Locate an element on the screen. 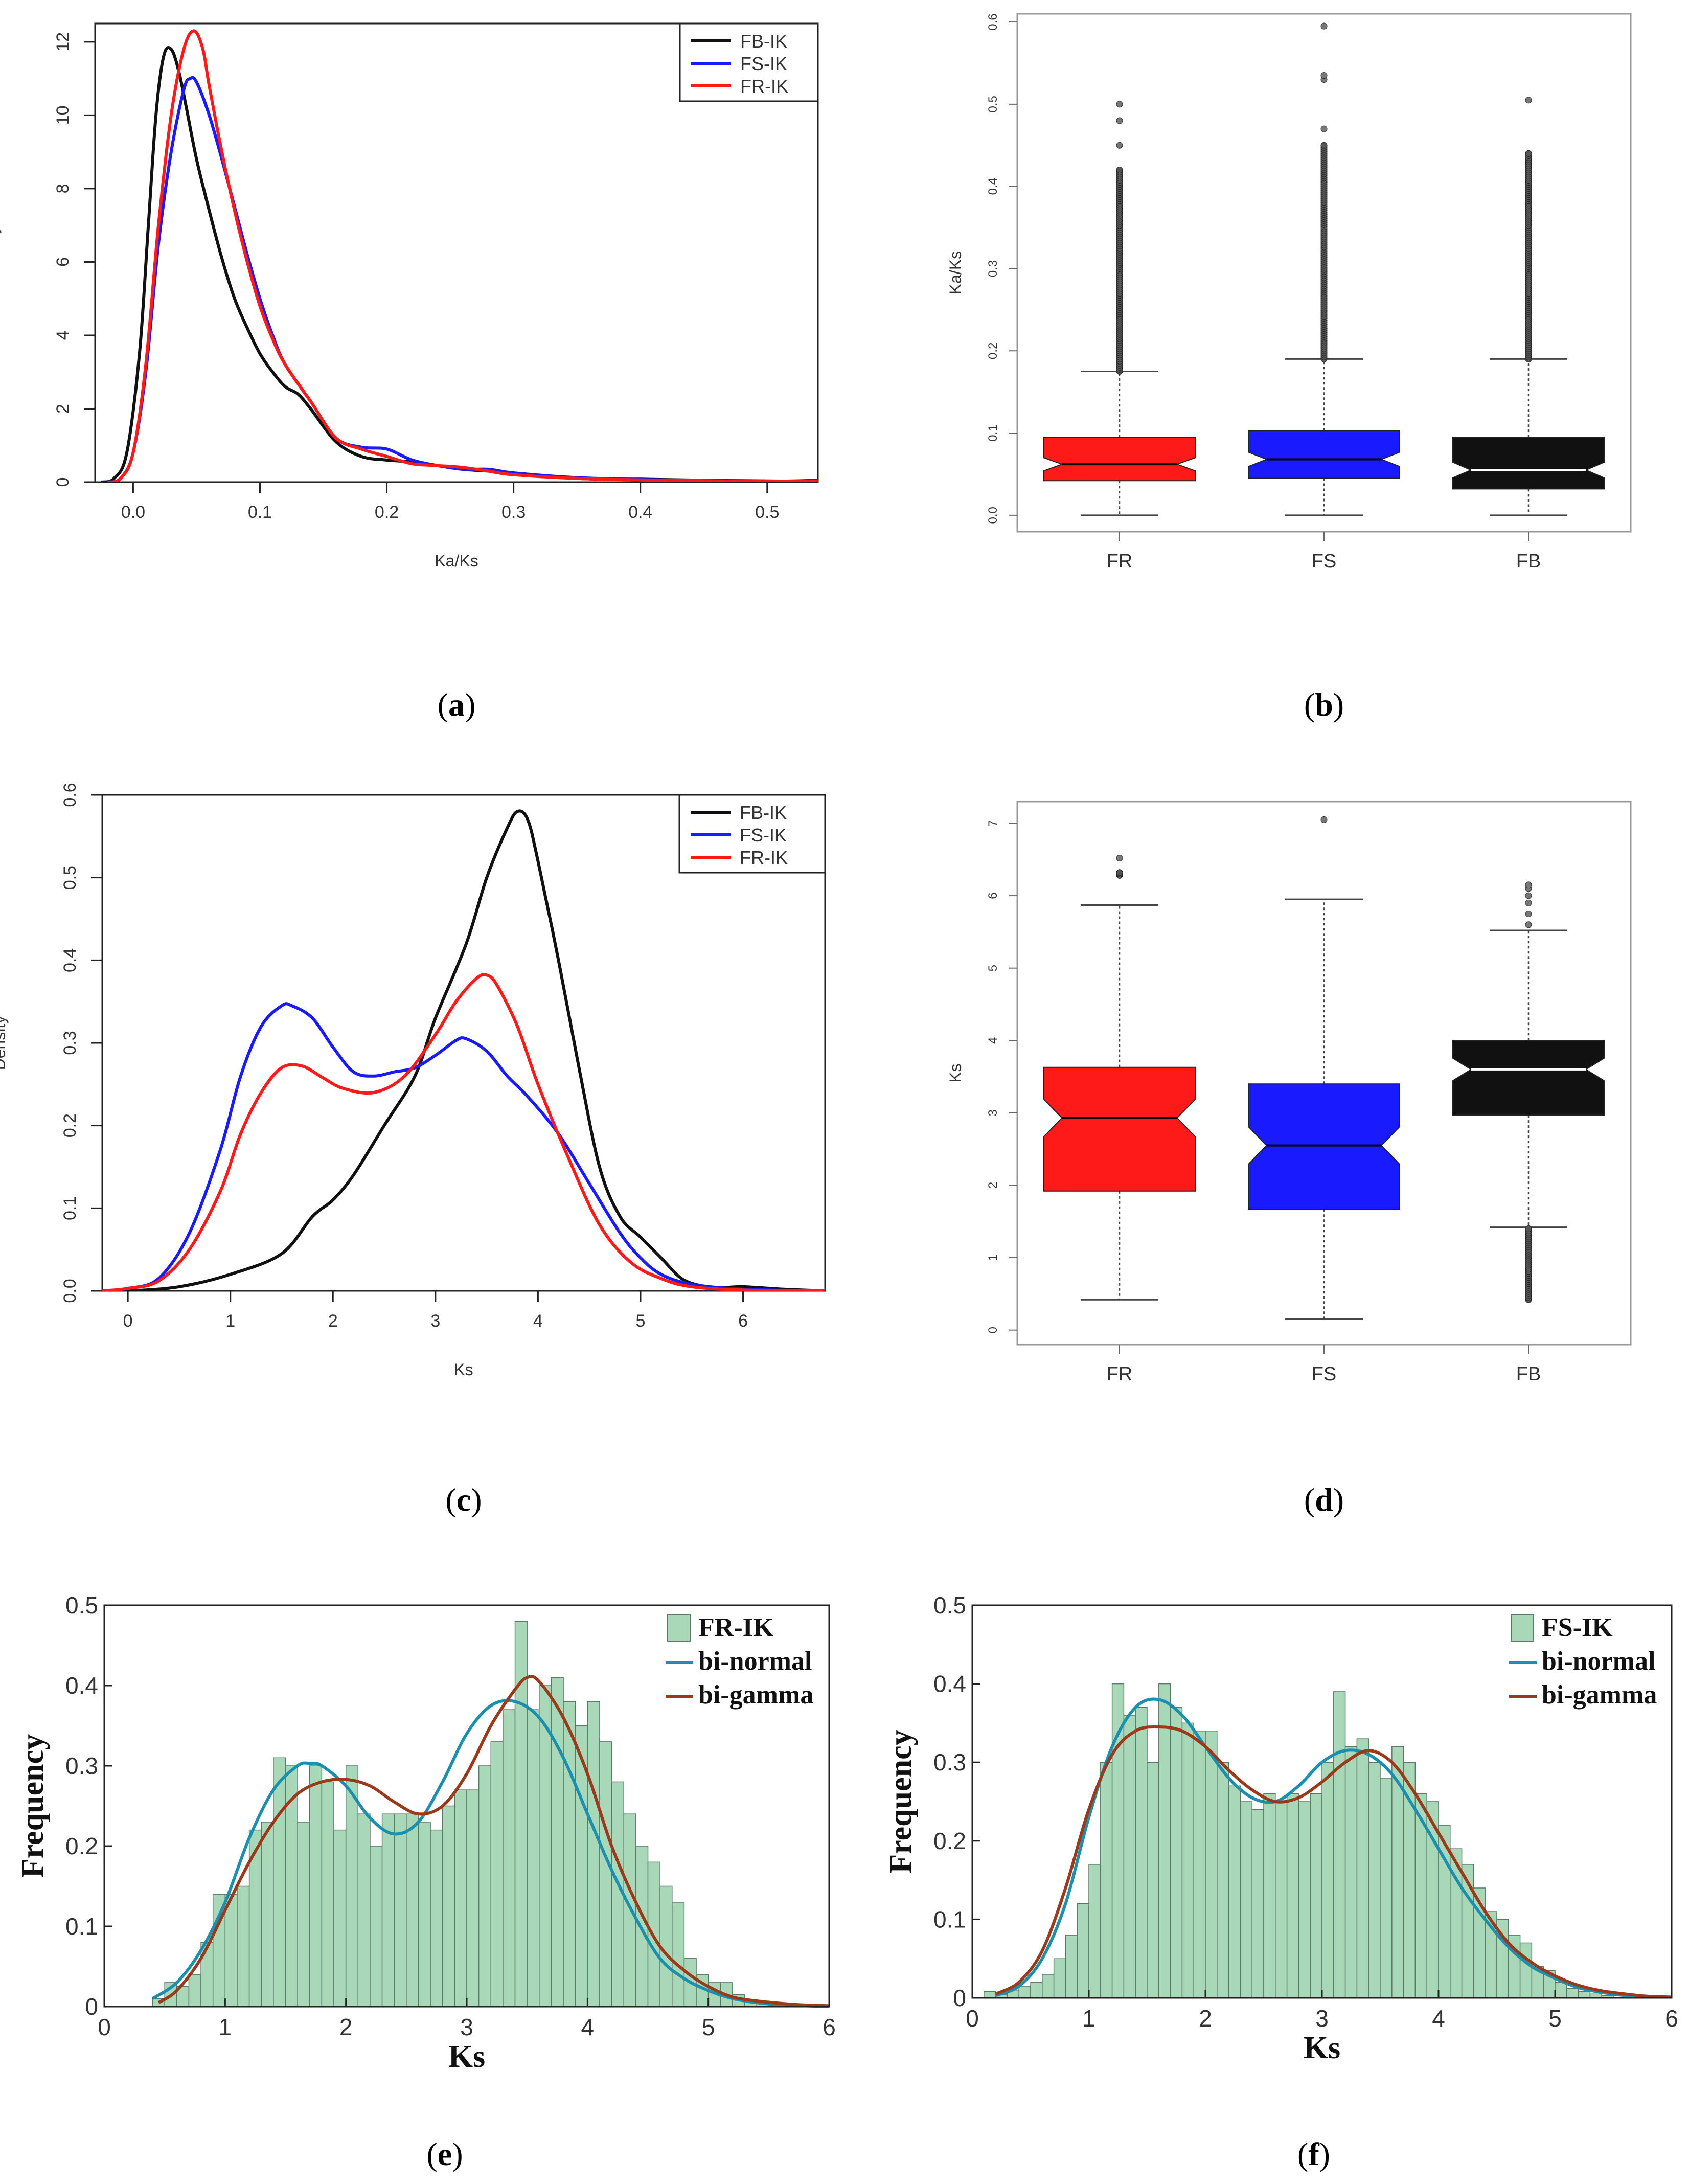 This screenshot has height=2184, width=1689. y-tick-label: 1 is located at coordinates (993, 1257).